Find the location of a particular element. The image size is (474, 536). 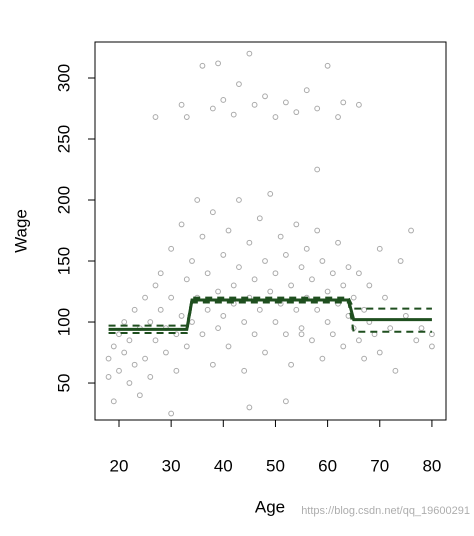

fit-line is located at coordinates (270, 314).